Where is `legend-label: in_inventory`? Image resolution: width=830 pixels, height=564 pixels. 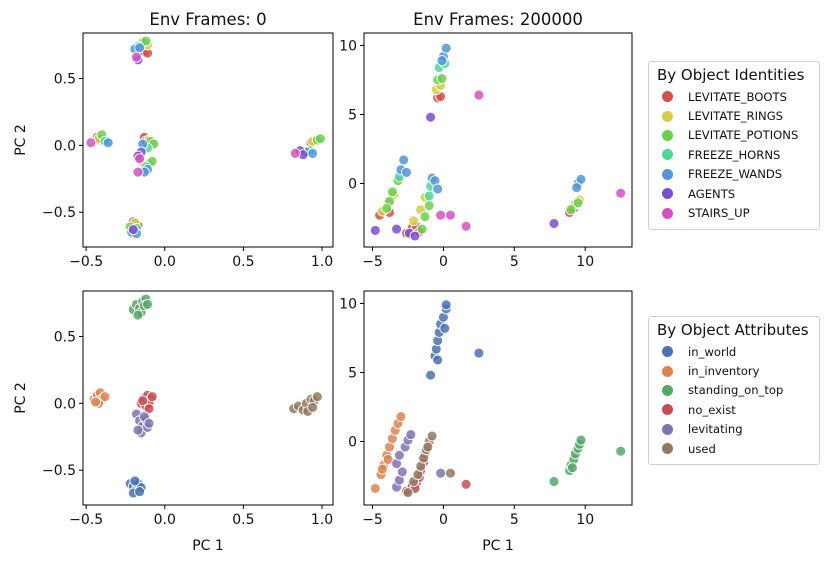 legend-label: in_inventory is located at coordinates (724, 371).